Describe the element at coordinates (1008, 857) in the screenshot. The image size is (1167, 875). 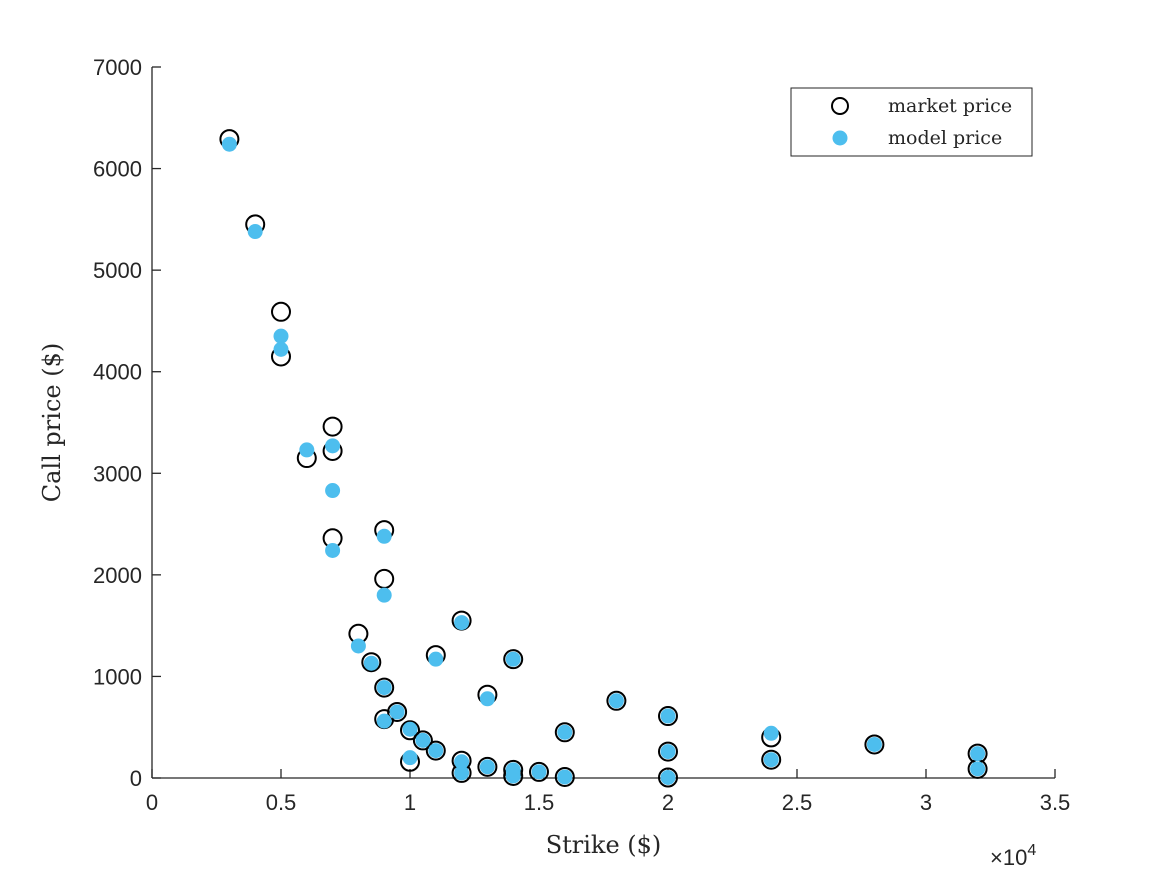
I see `x-axis-exponent-base: ×10` at that location.